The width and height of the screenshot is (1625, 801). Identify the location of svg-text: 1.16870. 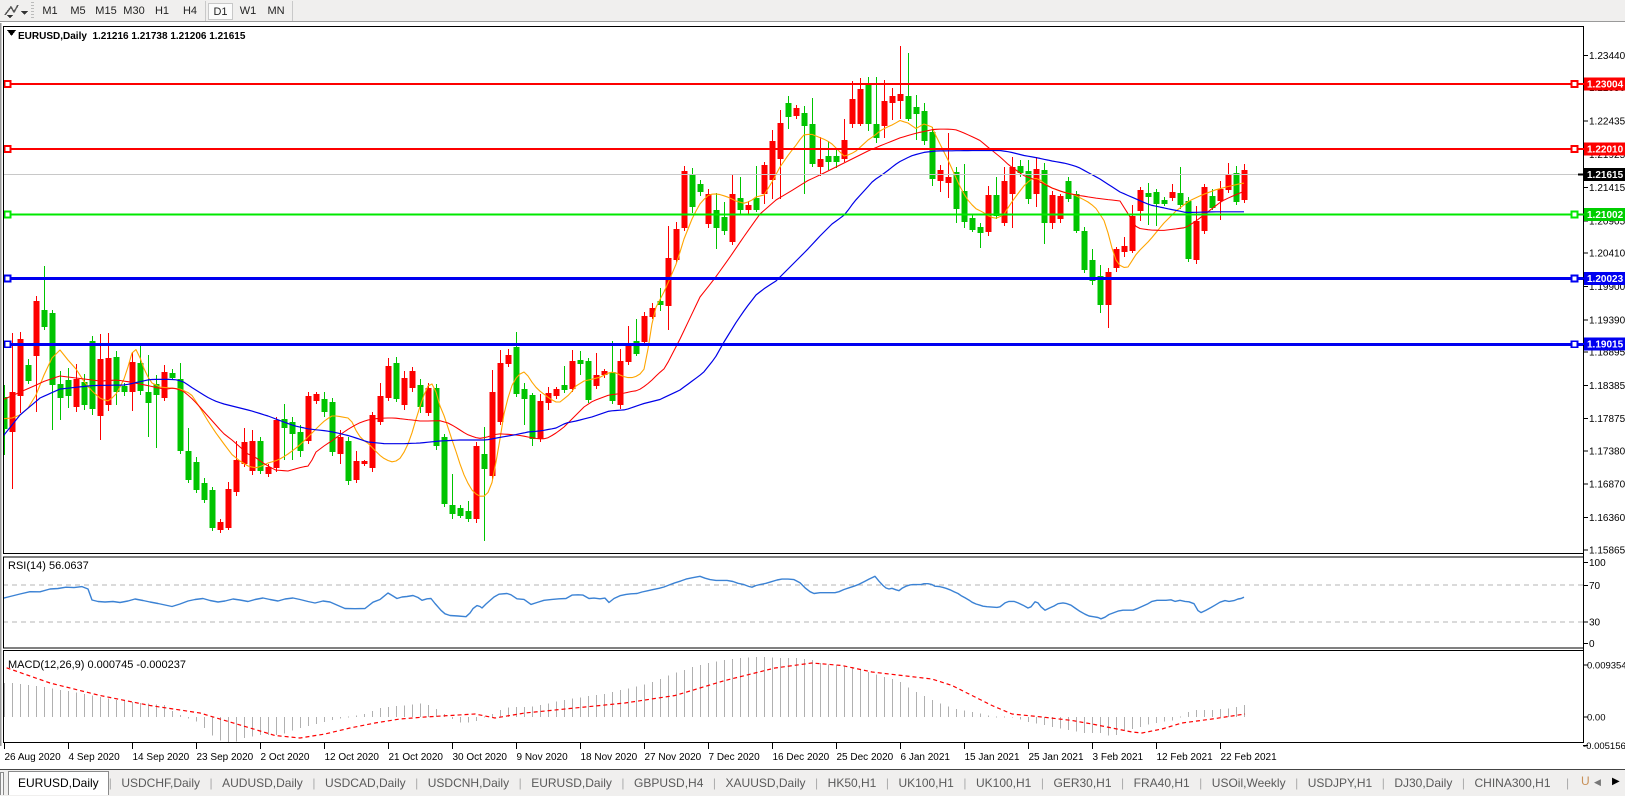
(1607, 485).